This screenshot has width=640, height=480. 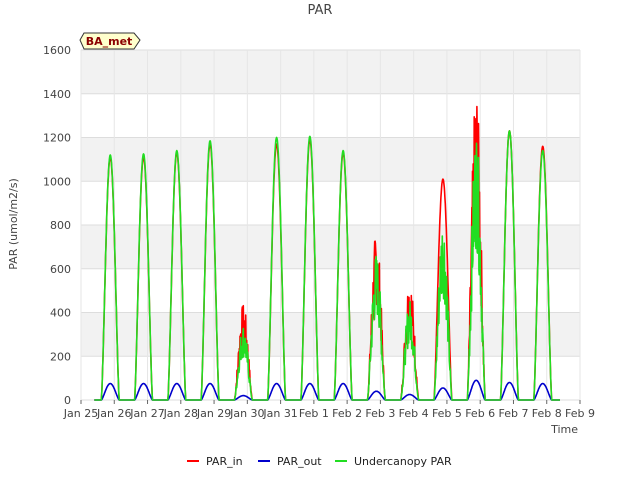 I want to click on x-tick-label: Jan 29, so click(x=213, y=413).